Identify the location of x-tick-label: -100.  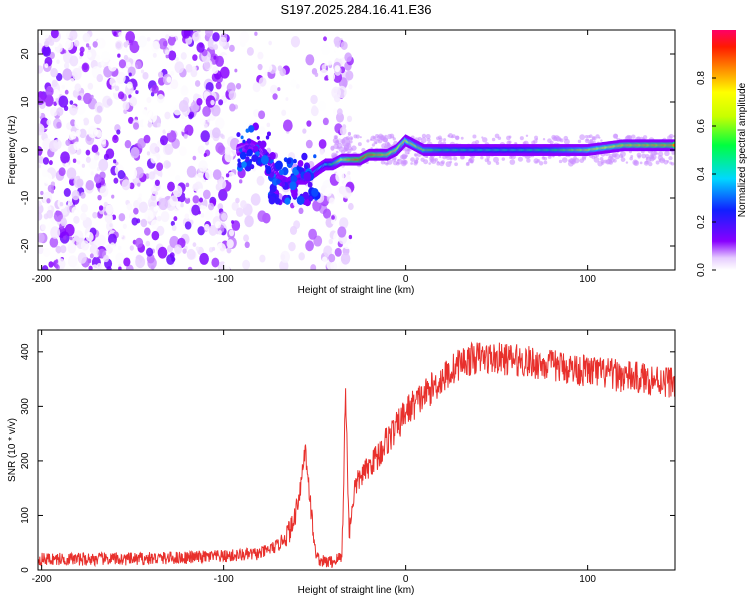
(224, 579).